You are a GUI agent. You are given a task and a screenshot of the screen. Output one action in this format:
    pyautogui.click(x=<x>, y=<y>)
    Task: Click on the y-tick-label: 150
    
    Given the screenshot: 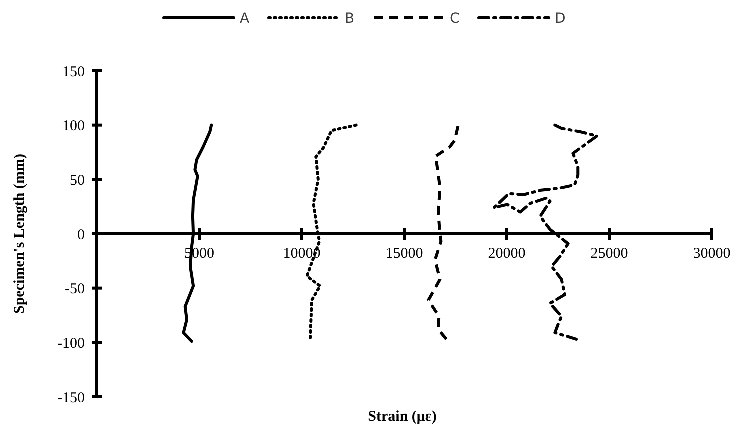 What is the action you would take?
    pyautogui.click(x=73, y=72)
    